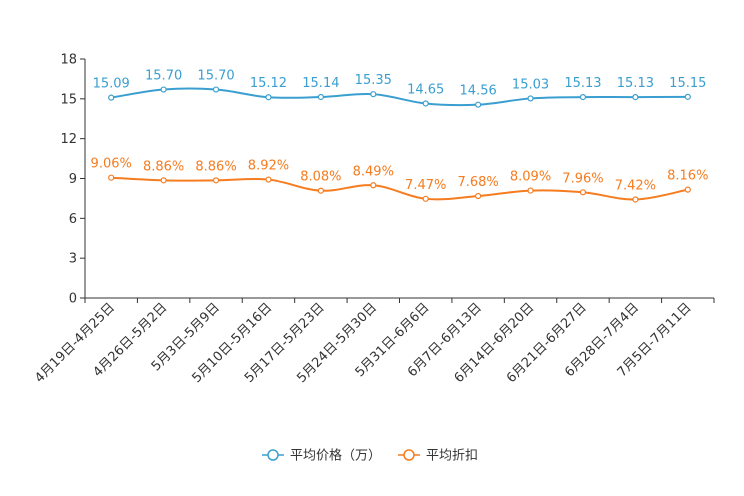 The height and width of the screenshot is (496, 744). Describe the element at coordinates (335, 456) in the screenshot. I see `legend-label: 平均价格（万）` at that location.